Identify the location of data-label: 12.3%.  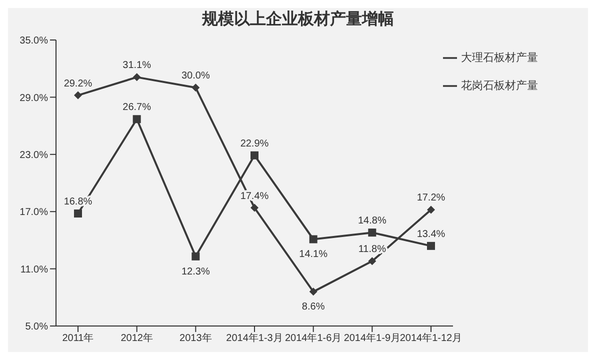
(195, 272).